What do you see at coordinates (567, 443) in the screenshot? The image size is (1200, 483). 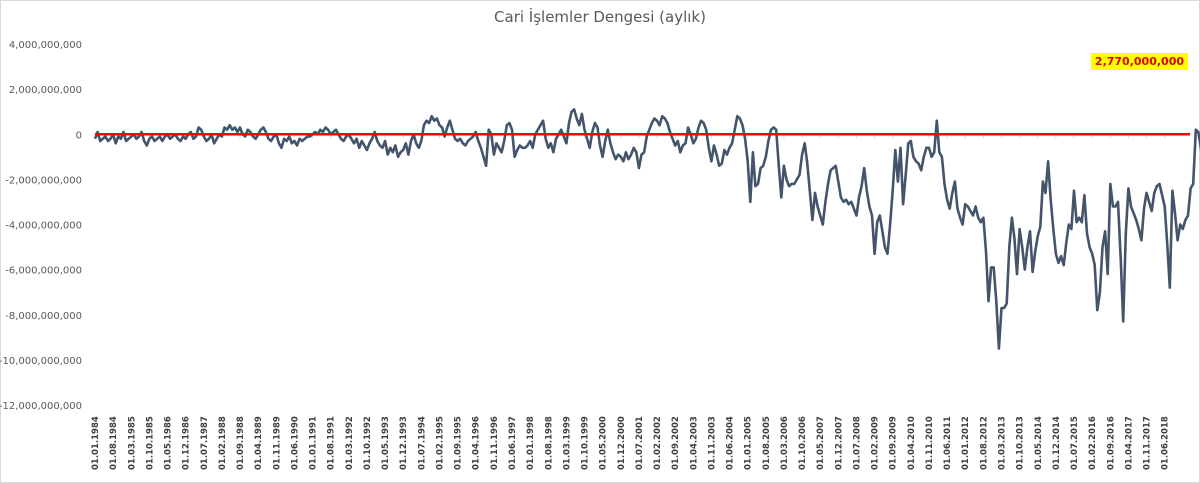 I see `x-tick-label: 01.03.1999` at bounding box center [567, 443].